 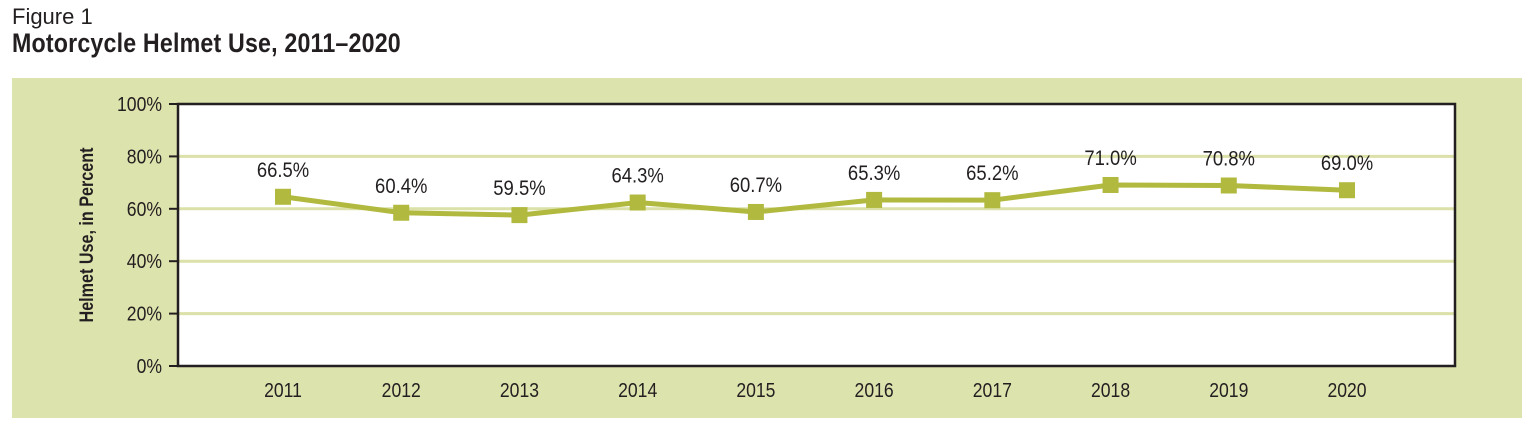 What do you see at coordinates (755, 390) in the screenshot?
I see `x-tick-label: 2015` at bounding box center [755, 390].